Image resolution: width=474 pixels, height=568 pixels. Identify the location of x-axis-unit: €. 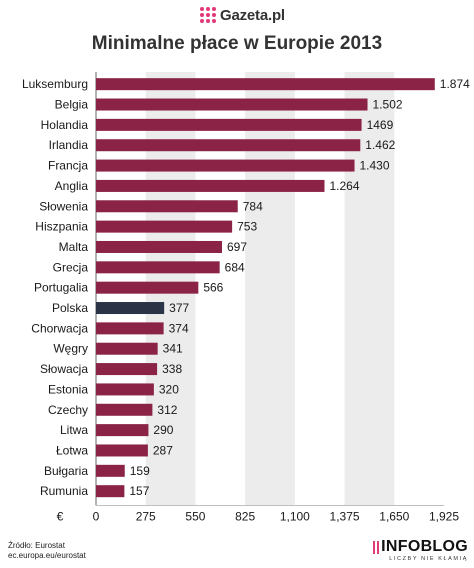
(60, 516).